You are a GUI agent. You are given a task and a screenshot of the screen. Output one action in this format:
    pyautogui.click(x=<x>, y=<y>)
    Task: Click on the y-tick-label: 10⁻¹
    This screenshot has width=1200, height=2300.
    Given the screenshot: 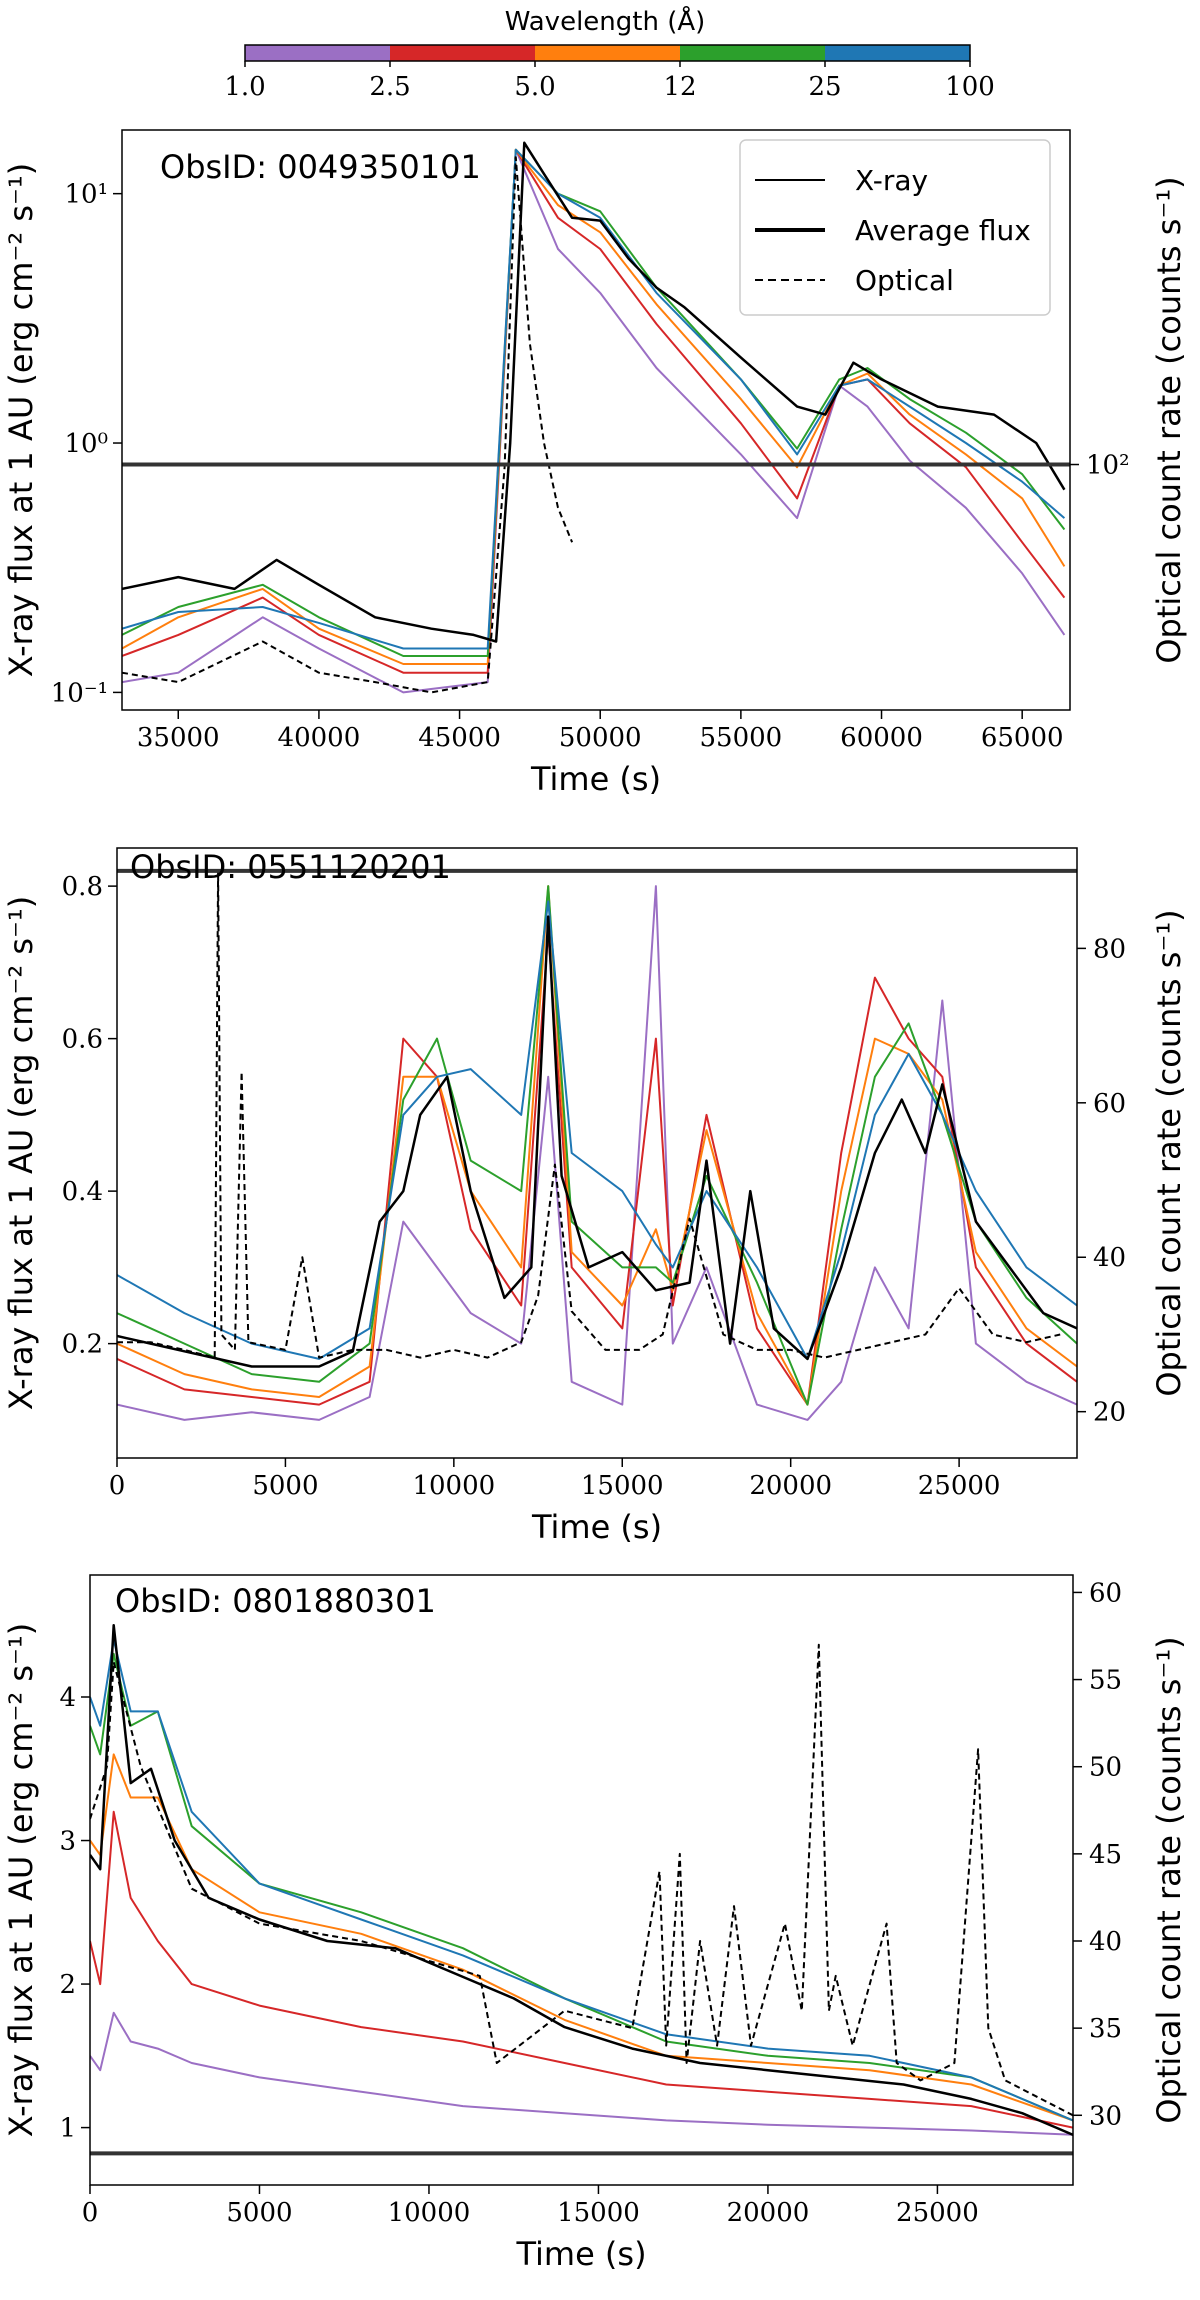 What is the action you would take?
    pyautogui.click(x=79, y=693)
    